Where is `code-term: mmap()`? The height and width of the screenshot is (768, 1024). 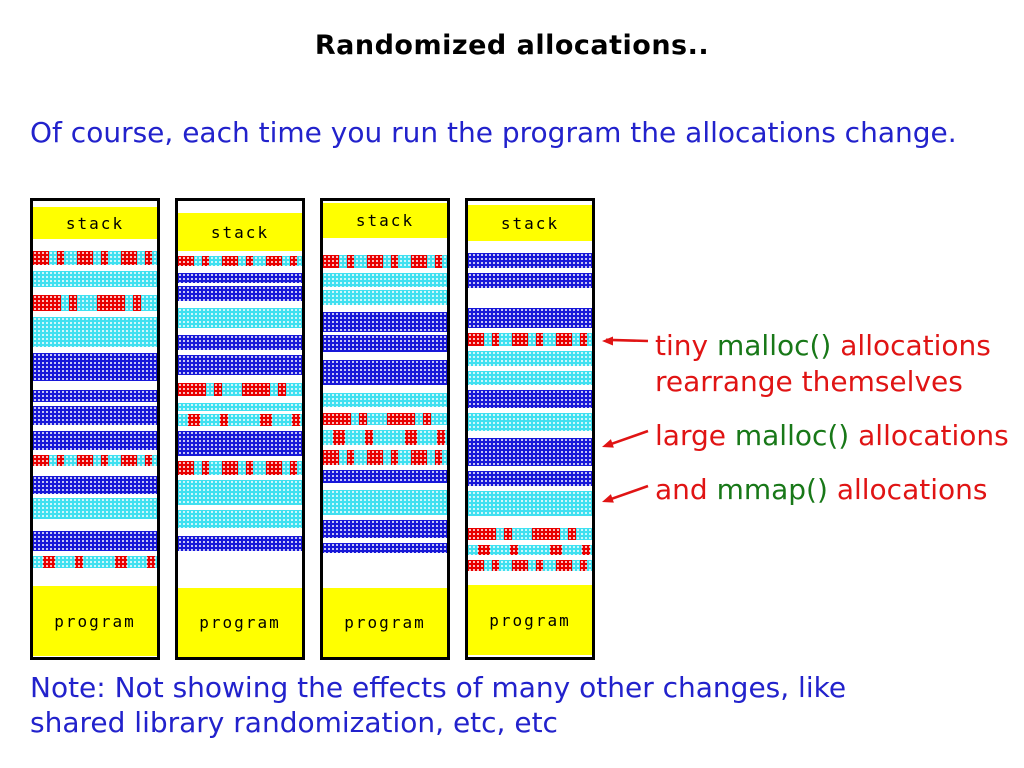 code-term: mmap() is located at coordinates (772, 489).